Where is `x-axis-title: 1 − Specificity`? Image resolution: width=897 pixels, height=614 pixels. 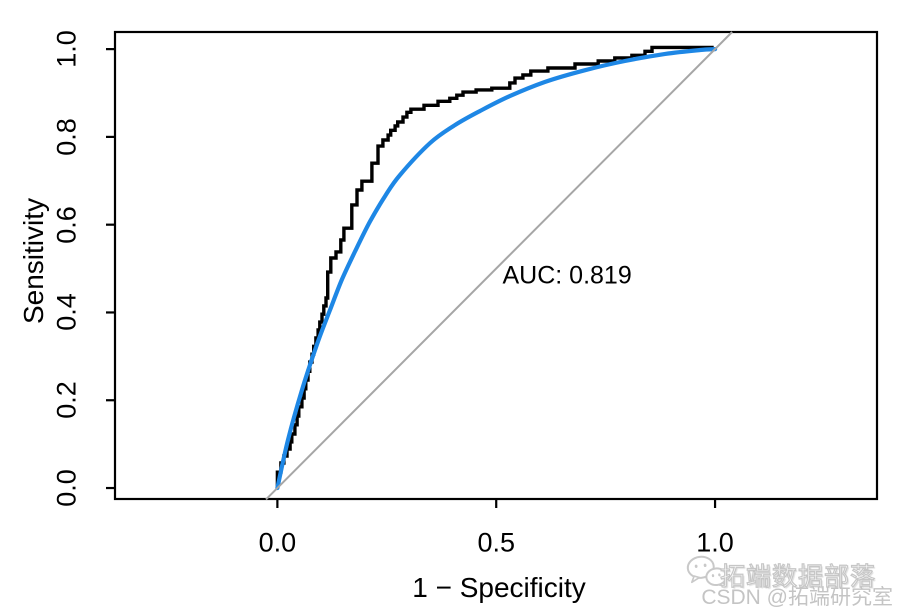
x-axis-title: 1 − Specificity is located at coordinates (499, 587).